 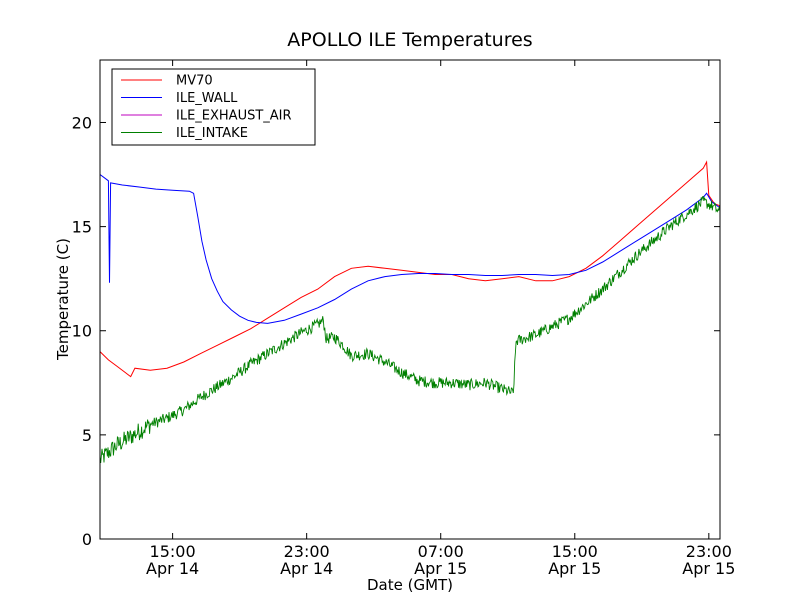 I want to click on legend-label: MV70, so click(x=194, y=81).